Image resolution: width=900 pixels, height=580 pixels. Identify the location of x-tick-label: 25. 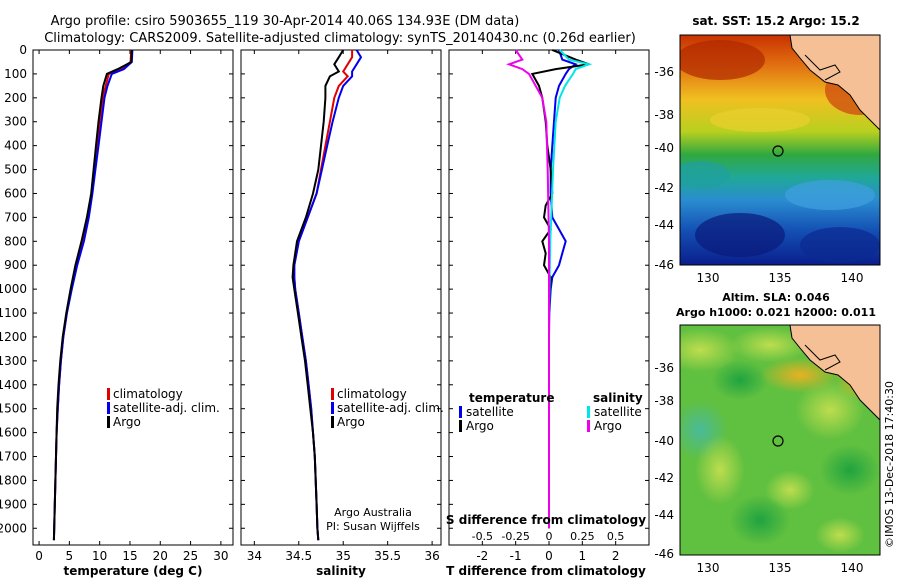
(190, 556).